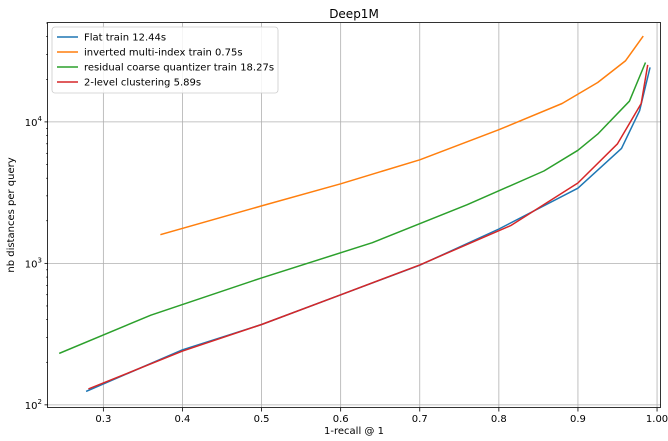 The image size is (668, 441). What do you see at coordinates (163, 53) in the screenshot?
I see `legend-label: inverted multi-index train 0.75s` at bounding box center [163, 53].